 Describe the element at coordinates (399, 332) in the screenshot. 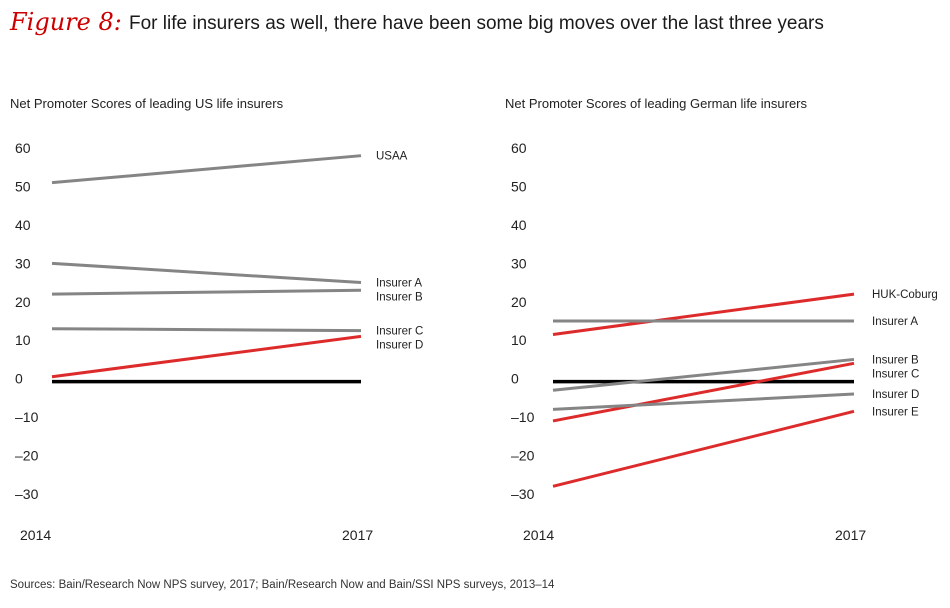

I see `us-series-label: Insurer C` at that location.